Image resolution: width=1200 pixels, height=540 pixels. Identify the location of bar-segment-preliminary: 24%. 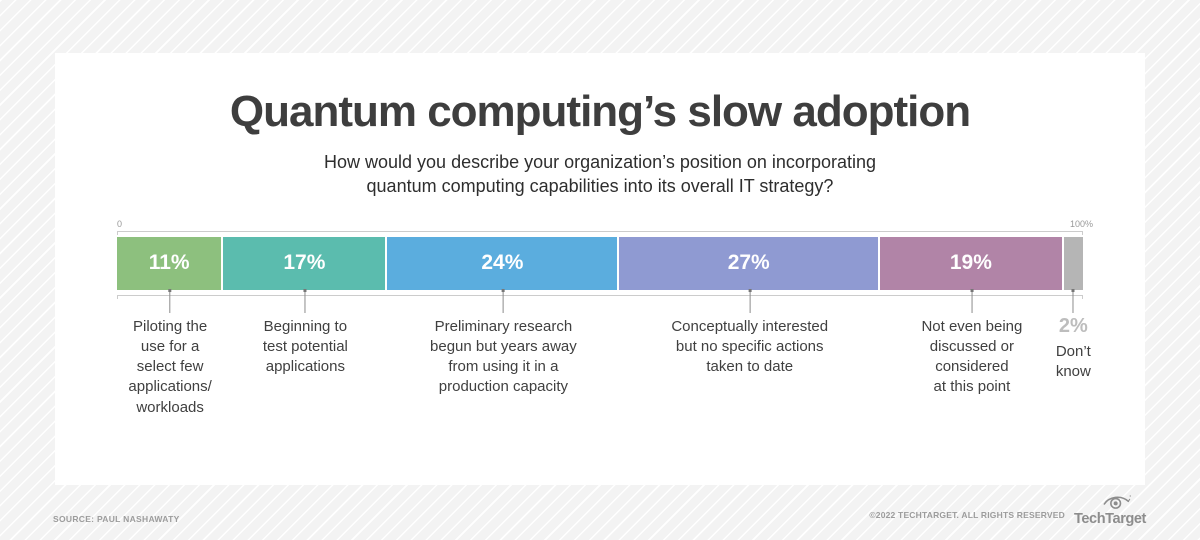
(503, 263).